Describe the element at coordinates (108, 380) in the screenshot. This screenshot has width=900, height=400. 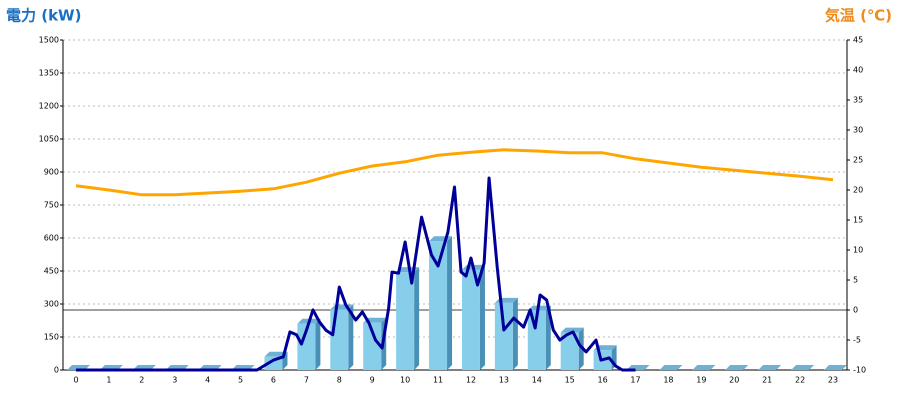
I see `x-tick-label: 1` at that location.